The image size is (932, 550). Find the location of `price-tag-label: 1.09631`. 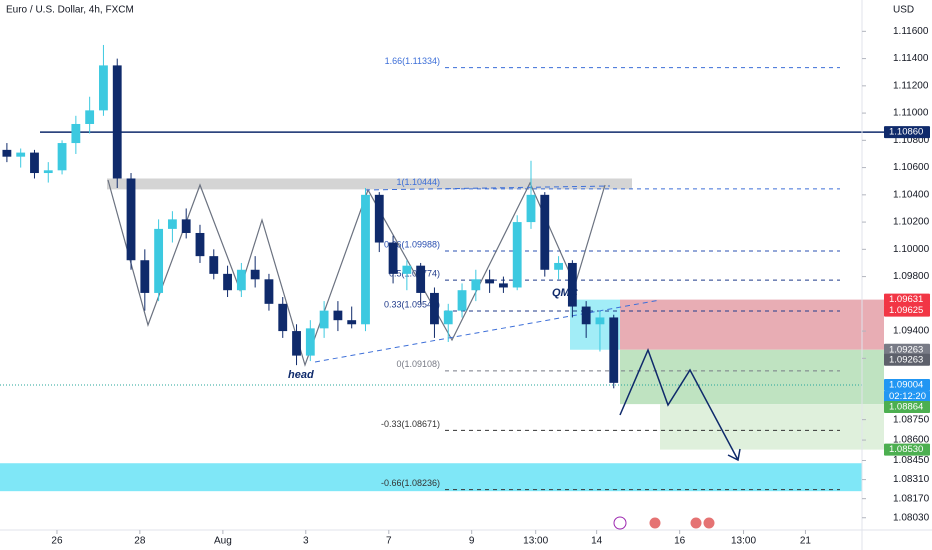

price-tag-label: 1.09631 is located at coordinates (906, 299).